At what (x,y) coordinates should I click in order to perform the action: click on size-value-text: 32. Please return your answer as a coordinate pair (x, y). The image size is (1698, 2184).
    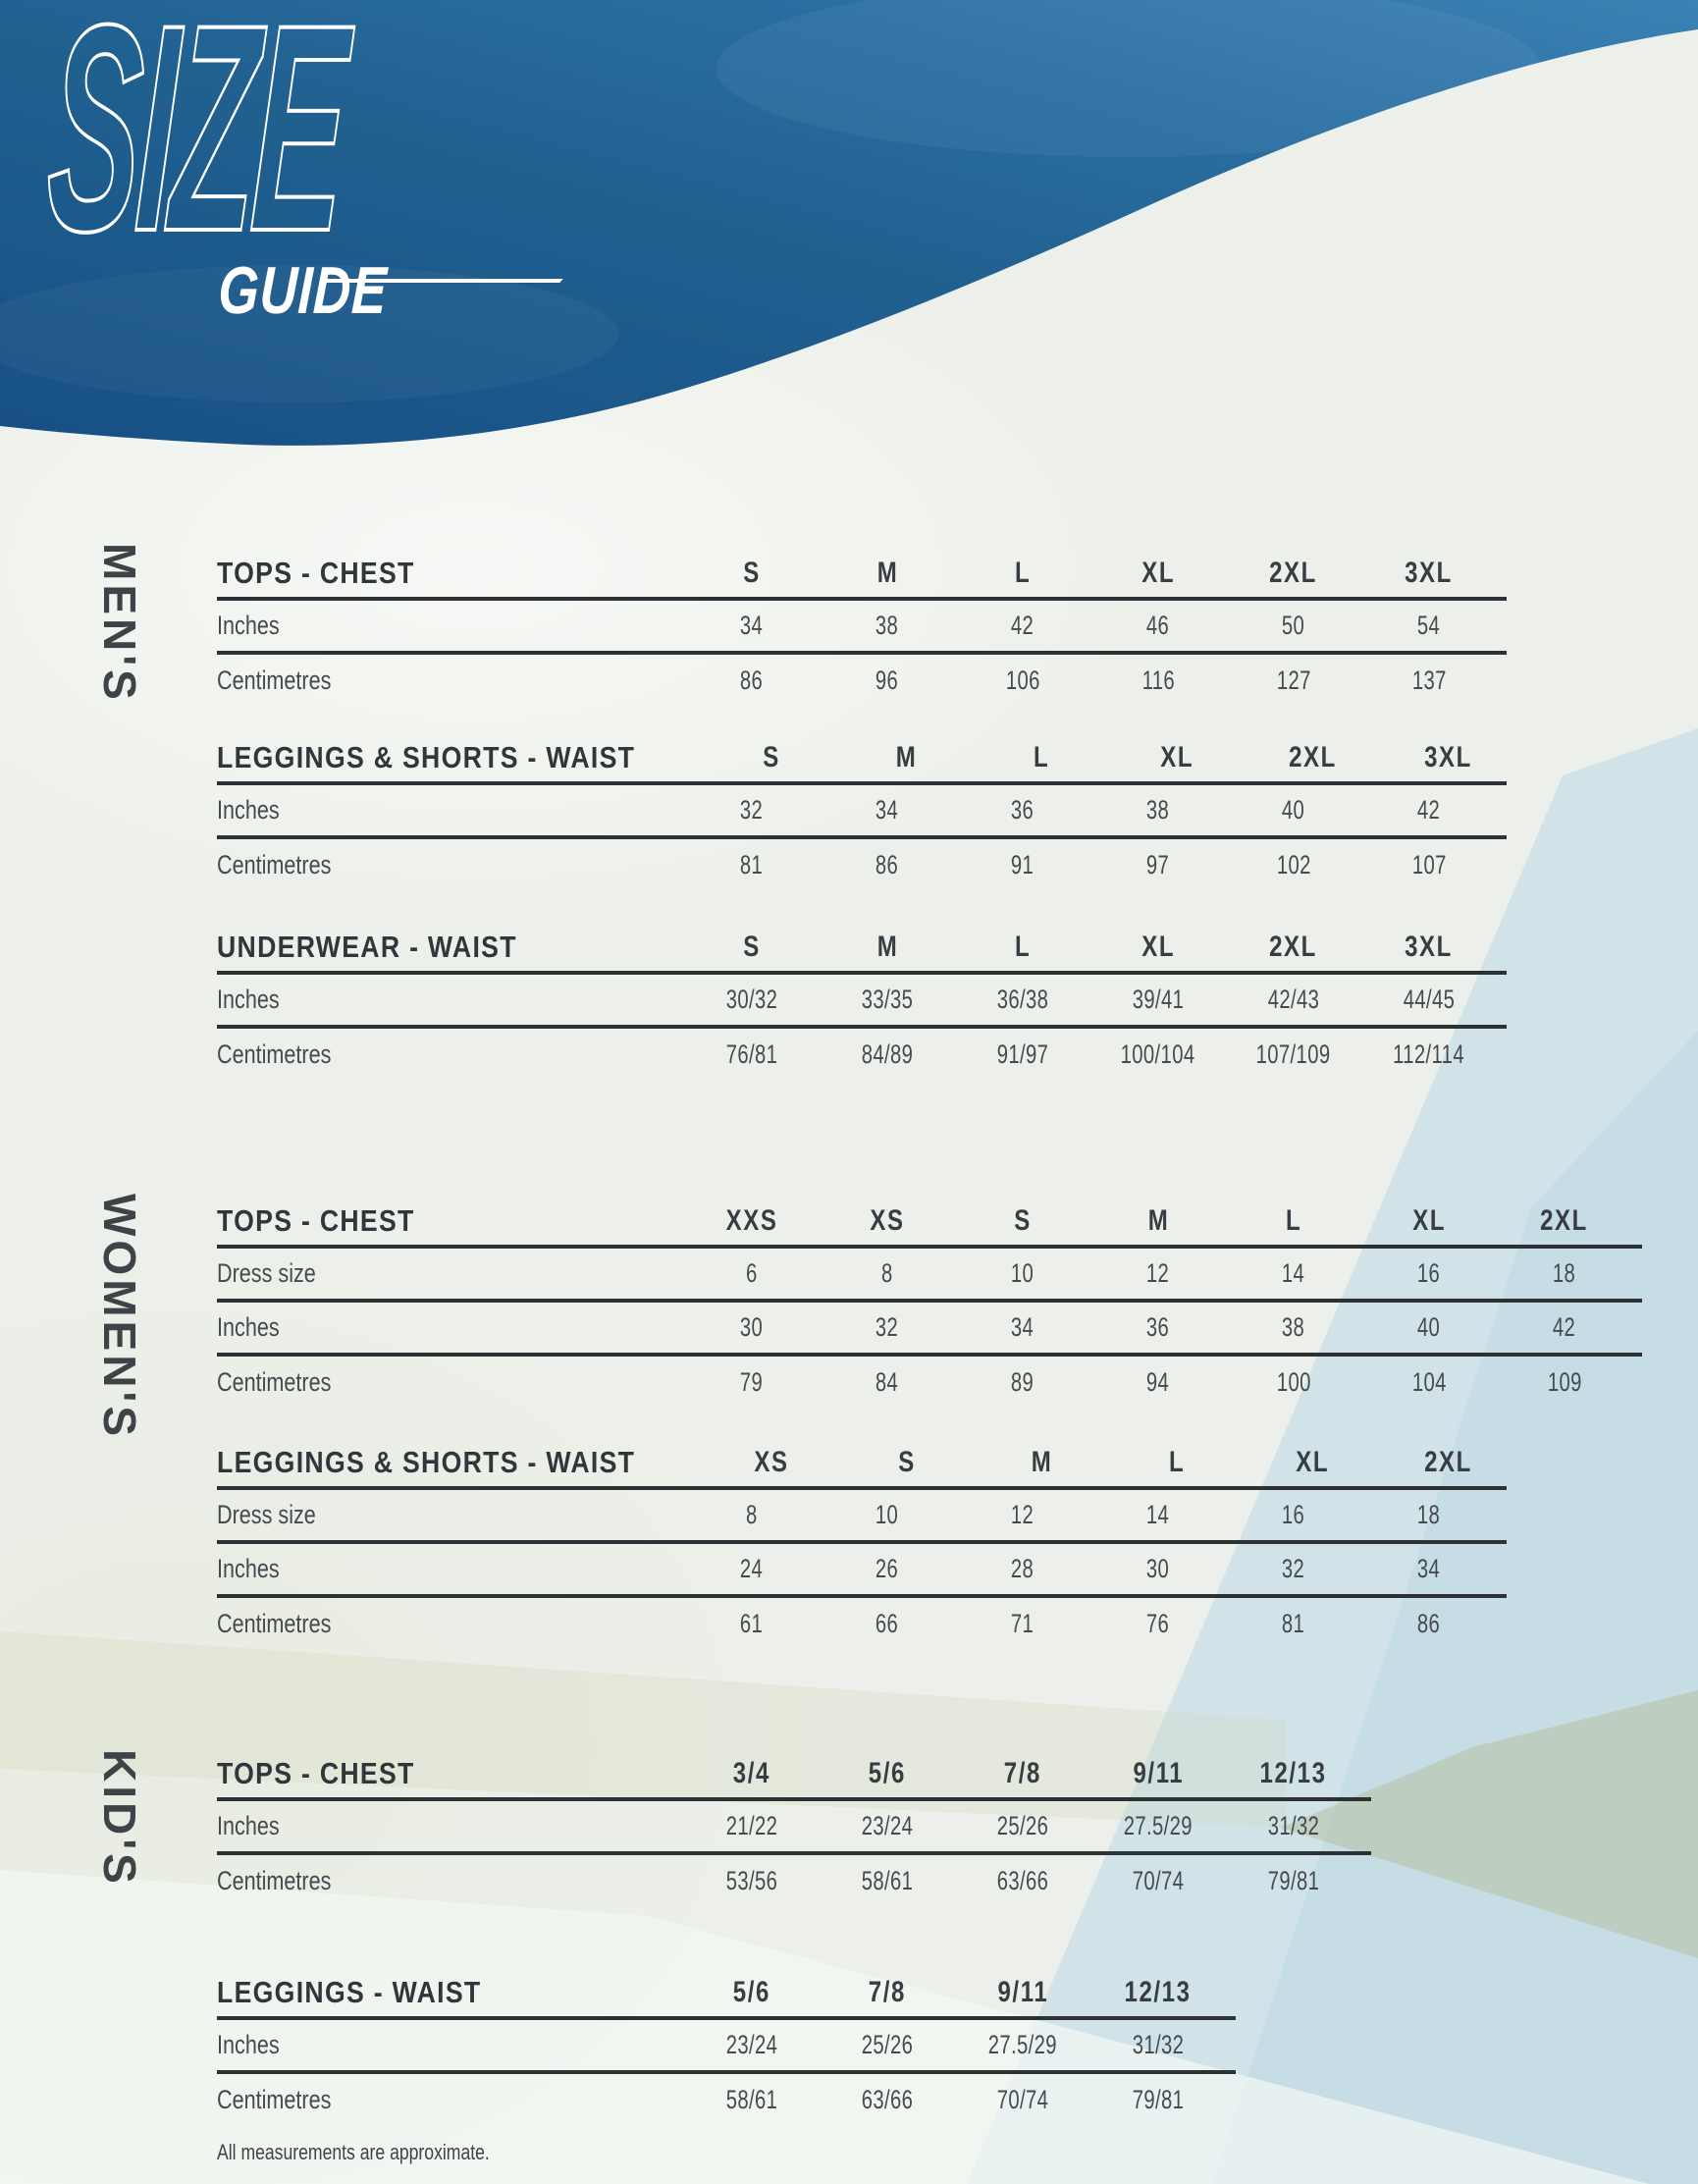
    Looking at the image, I should click on (752, 810).